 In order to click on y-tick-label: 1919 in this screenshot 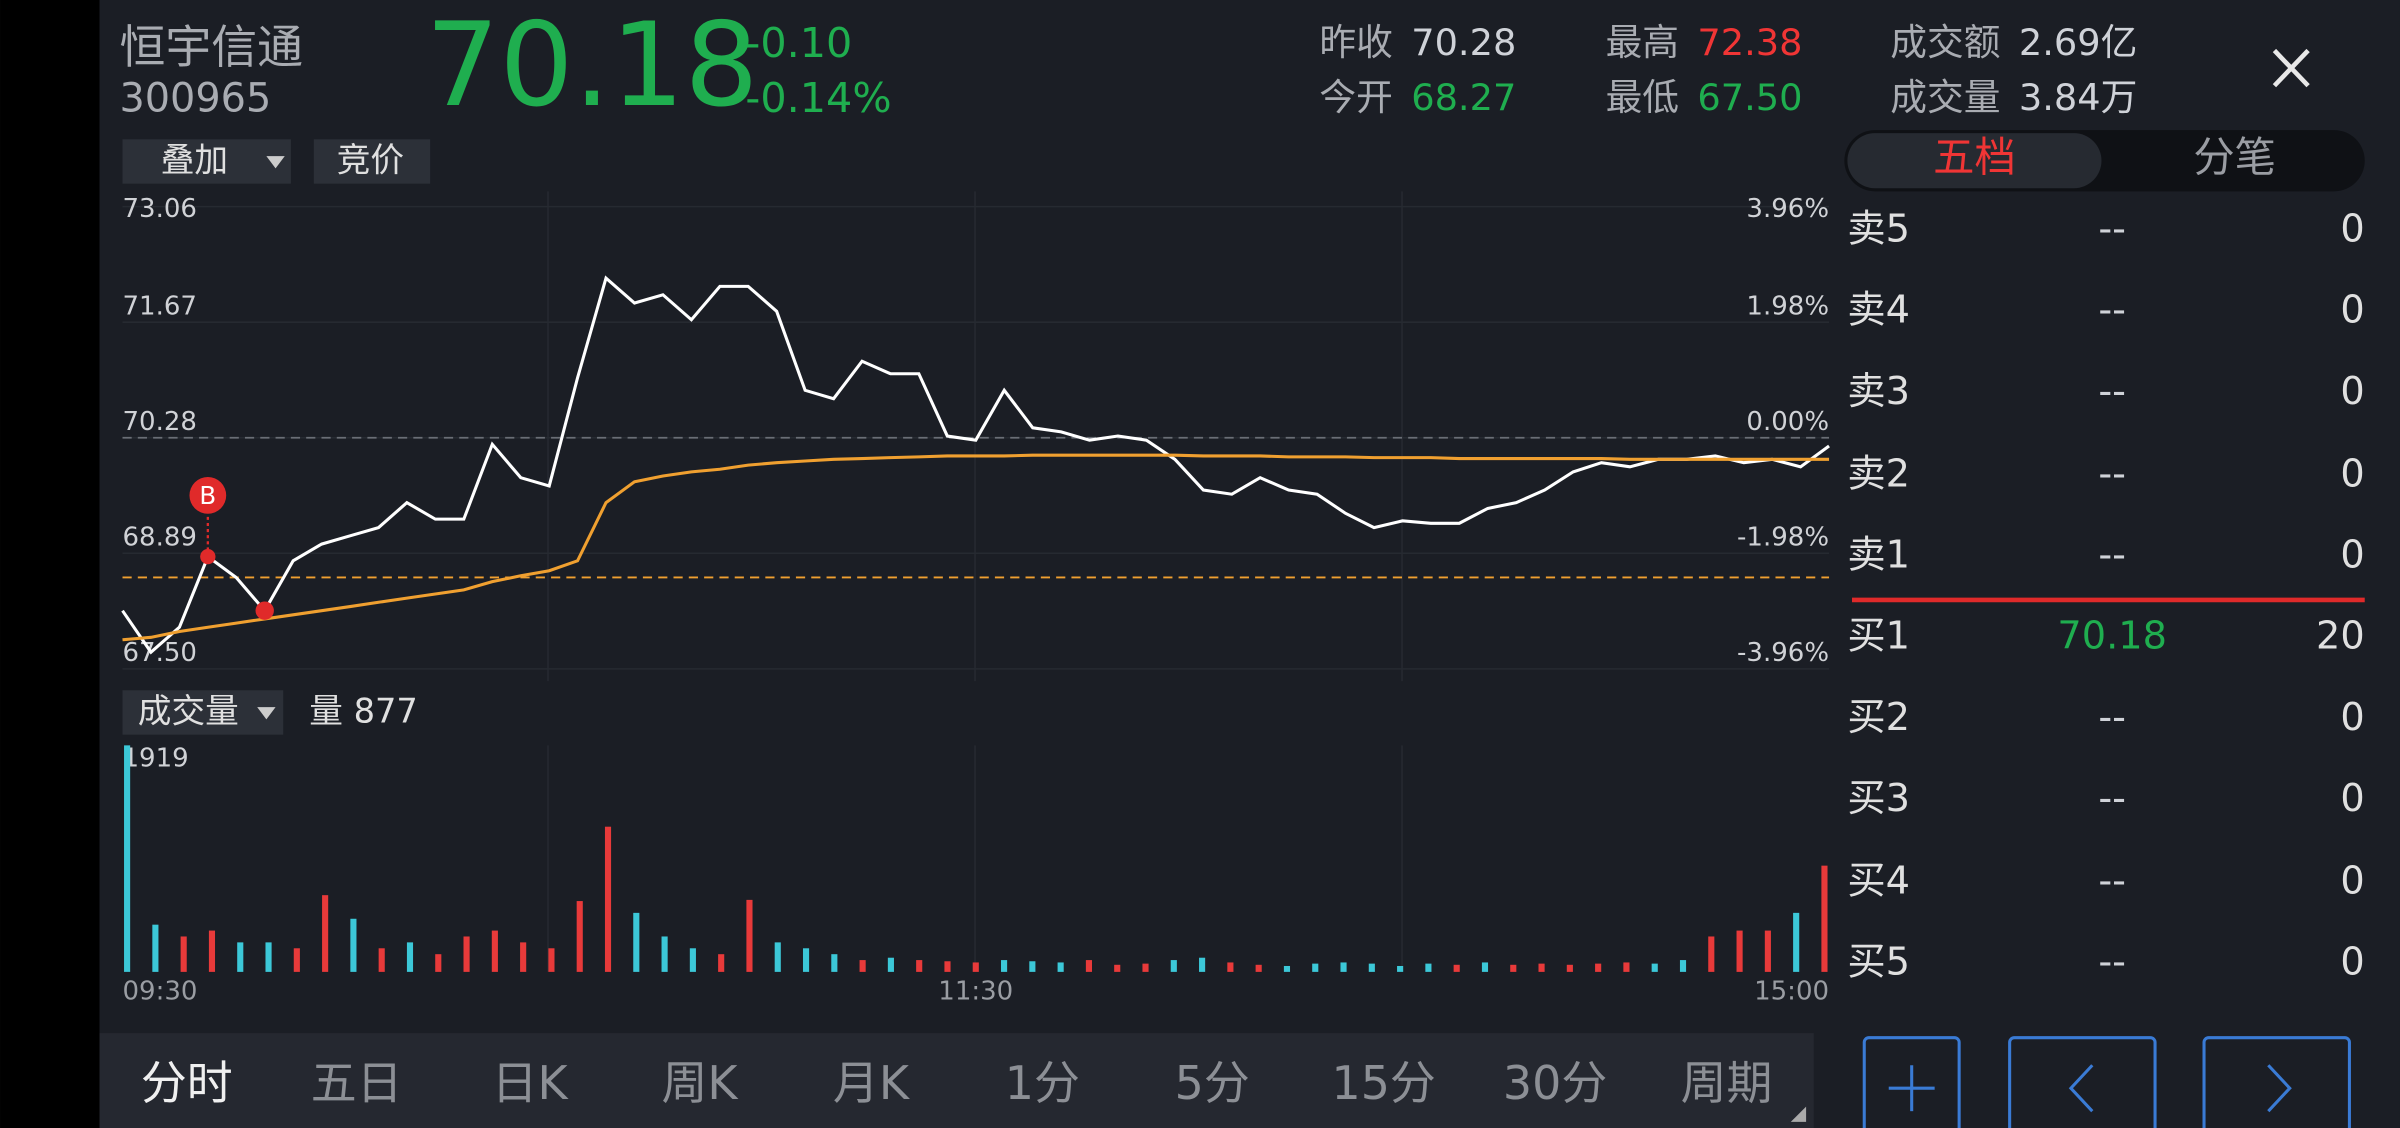, I will do `click(156, 759)`.